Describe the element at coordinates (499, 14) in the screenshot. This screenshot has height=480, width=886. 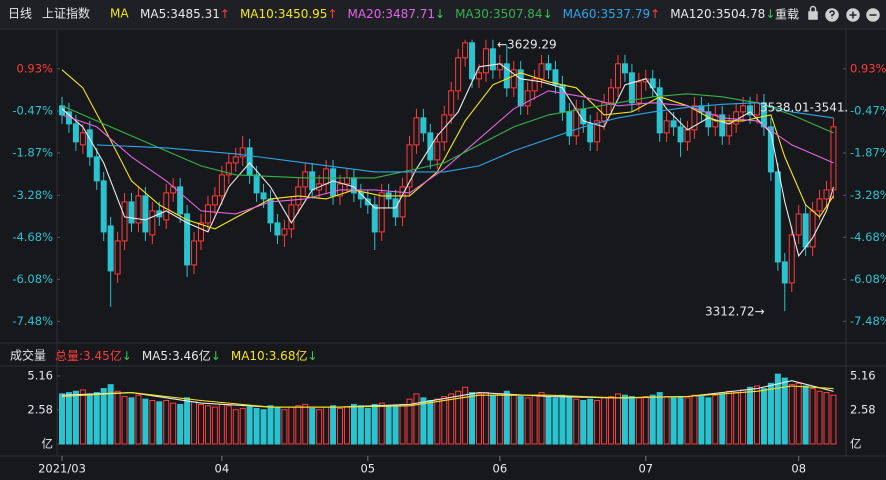
I see `legend-text: MA30:3507.84` at that location.